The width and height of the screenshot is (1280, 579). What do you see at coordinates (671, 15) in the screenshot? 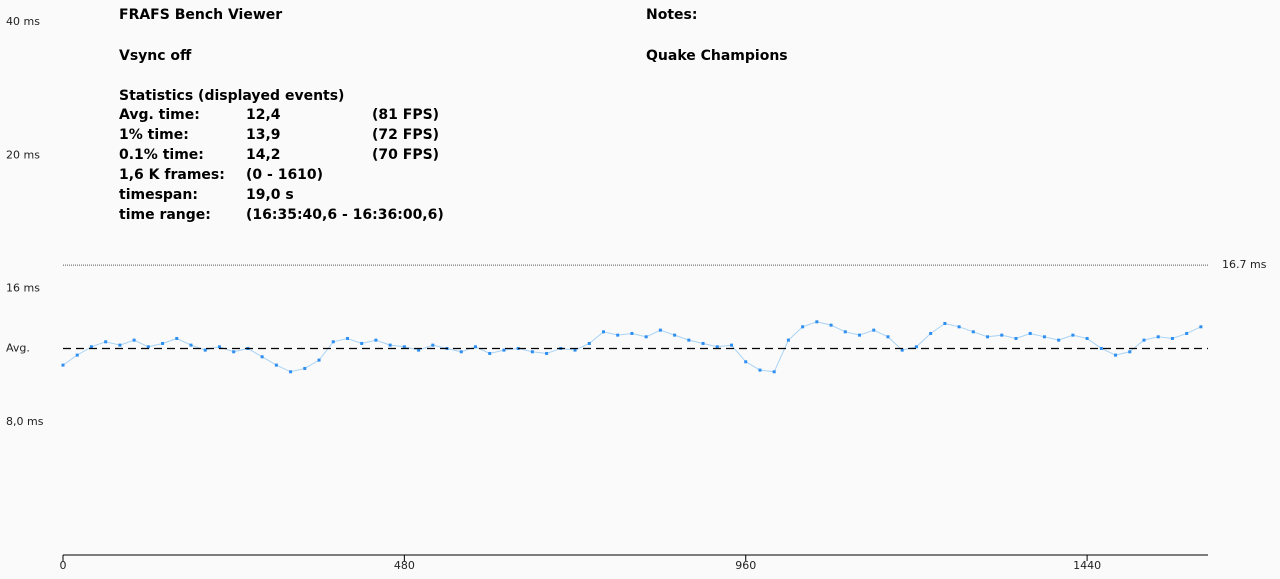
I see `notes-label: Notes:` at bounding box center [671, 15].